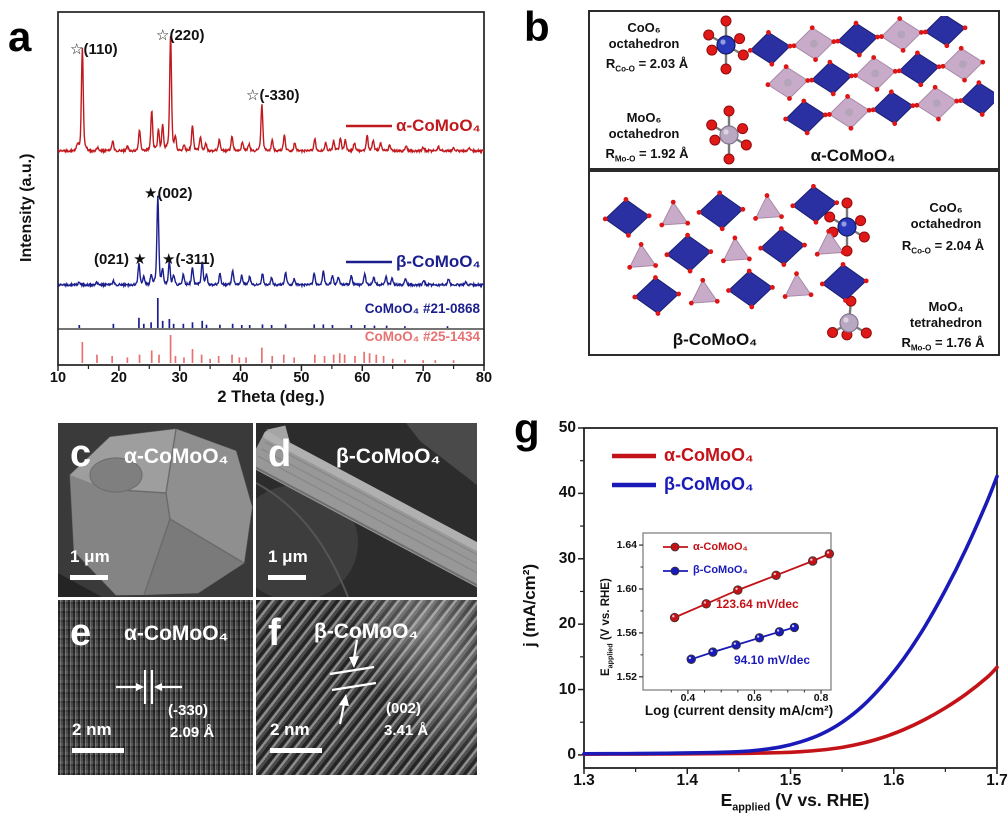 This screenshot has width=1008, height=825. What do you see at coordinates (870, 76) in the screenshot?
I see `alpha-crystal-structure-graphic` at bounding box center [870, 76].